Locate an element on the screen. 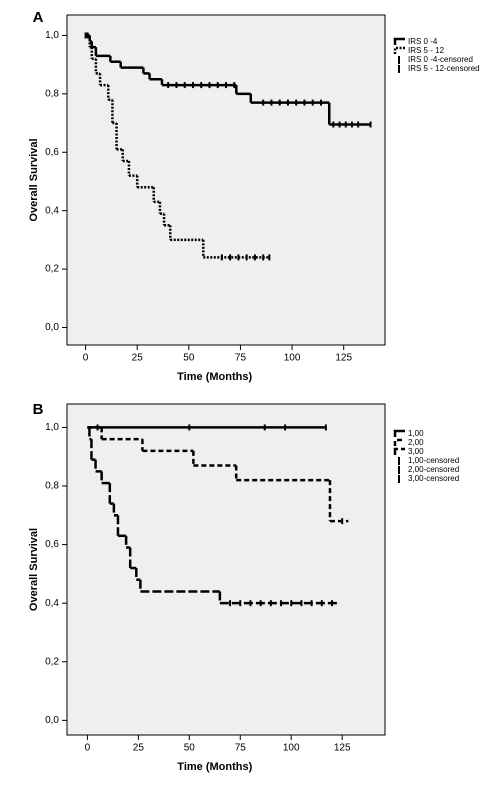  legend-label: IRS 0 -4 is located at coordinates (423, 41).